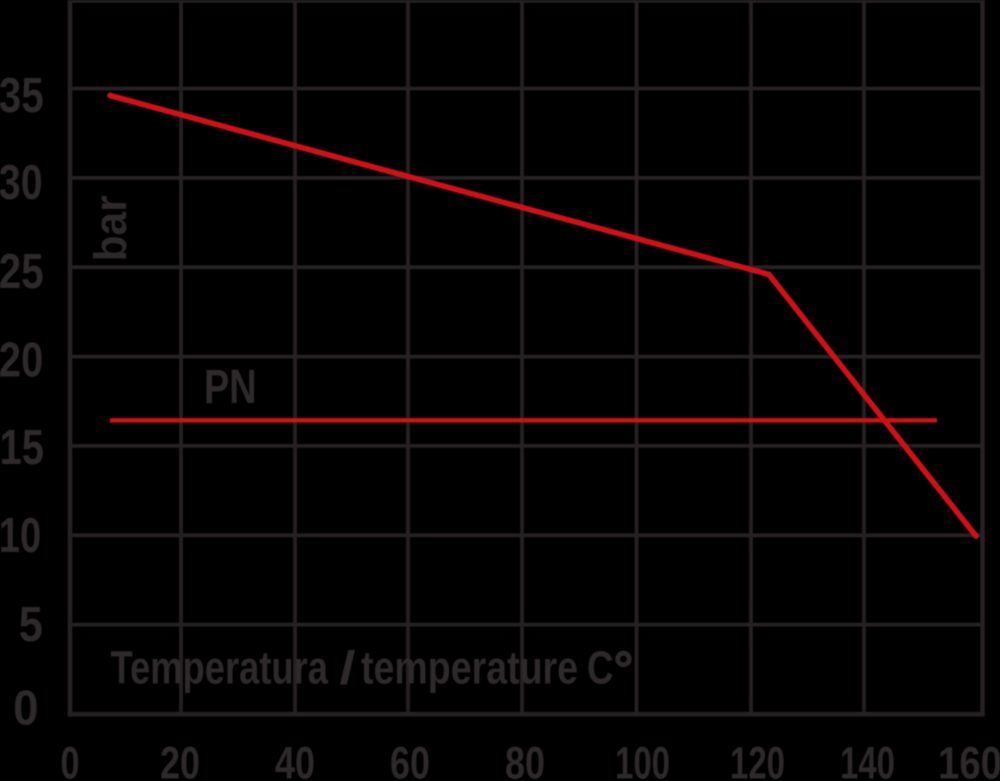 Image resolution: width=1000 pixels, height=781 pixels. I want to click on svg-text: 60, so click(410, 759).